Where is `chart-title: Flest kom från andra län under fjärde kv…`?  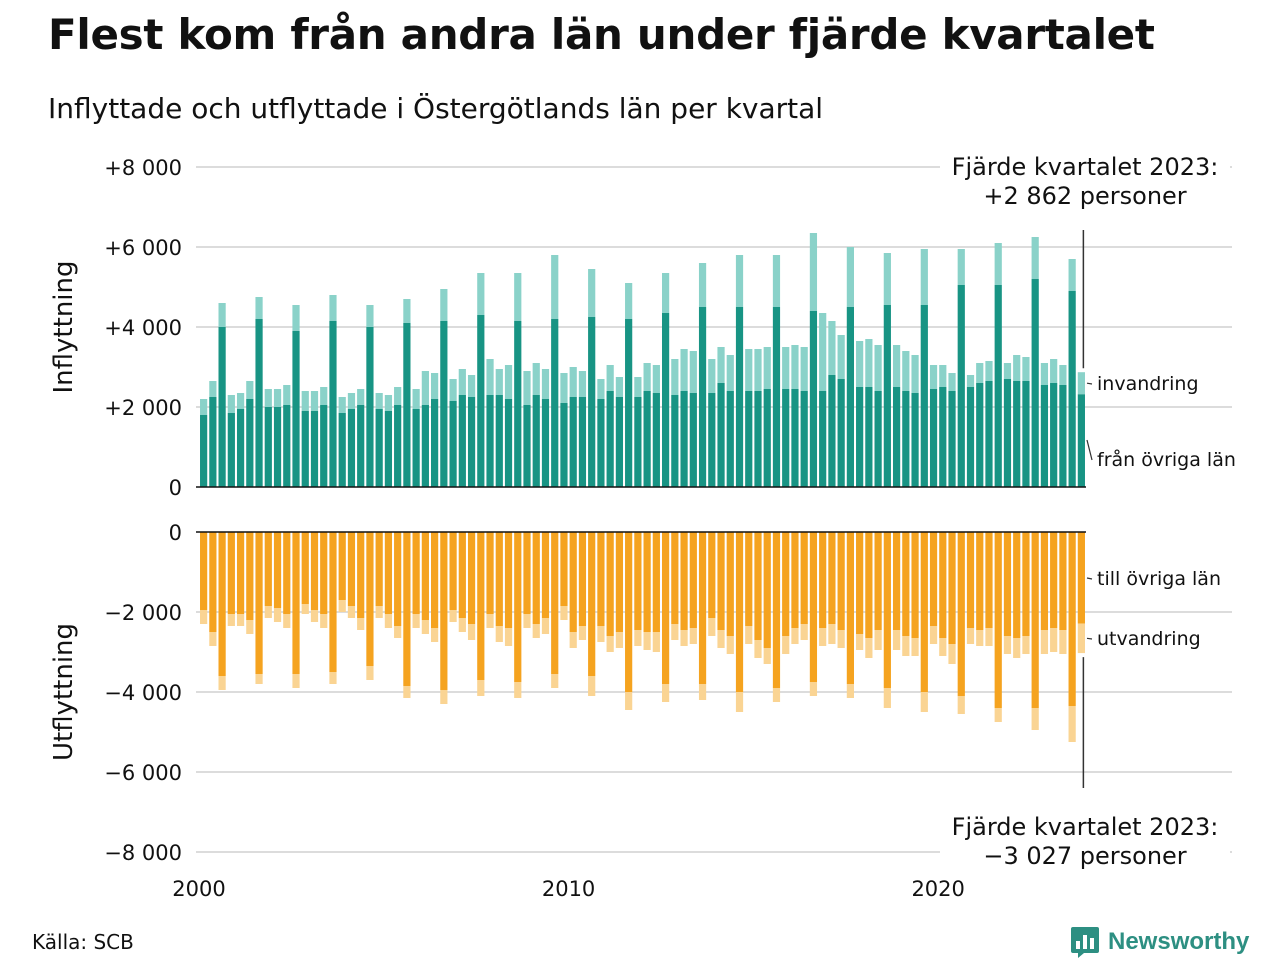 chart-title: Flest kom från andra län under fjärde kv… is located at coordinates (601, 34).